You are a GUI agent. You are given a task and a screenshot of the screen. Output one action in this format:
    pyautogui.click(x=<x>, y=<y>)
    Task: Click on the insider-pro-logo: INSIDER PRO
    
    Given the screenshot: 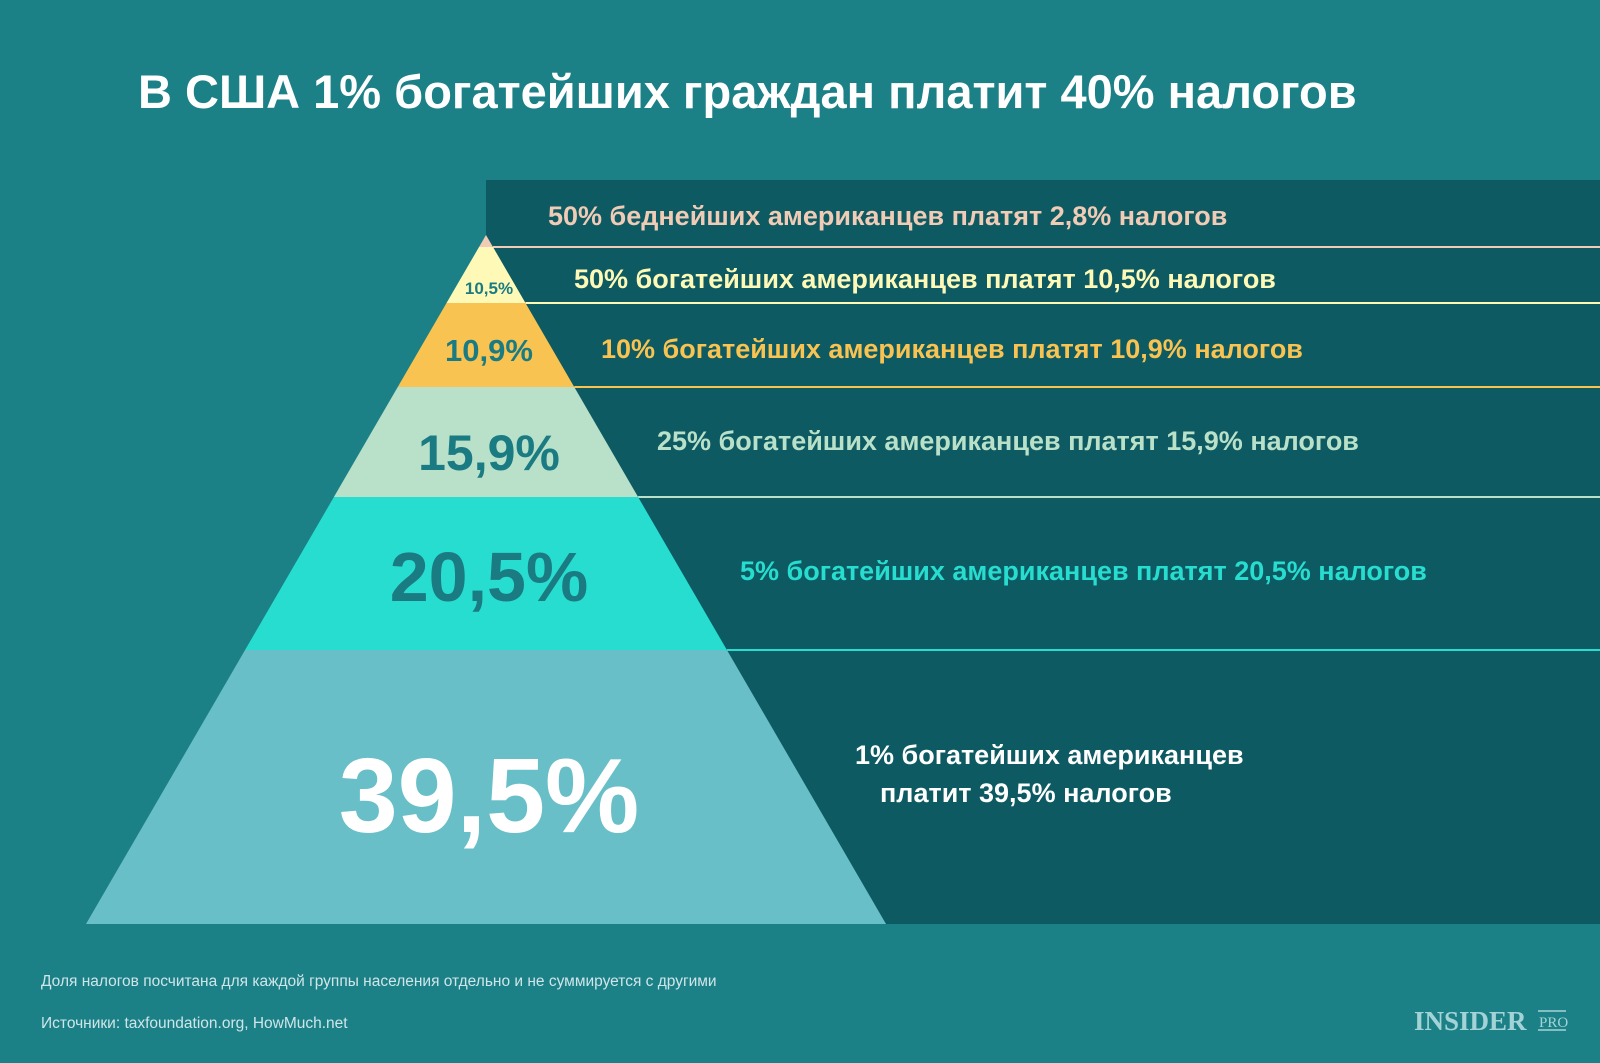 What is the action you would take?
    pyautogui.click(x=1491, y=1021)
    